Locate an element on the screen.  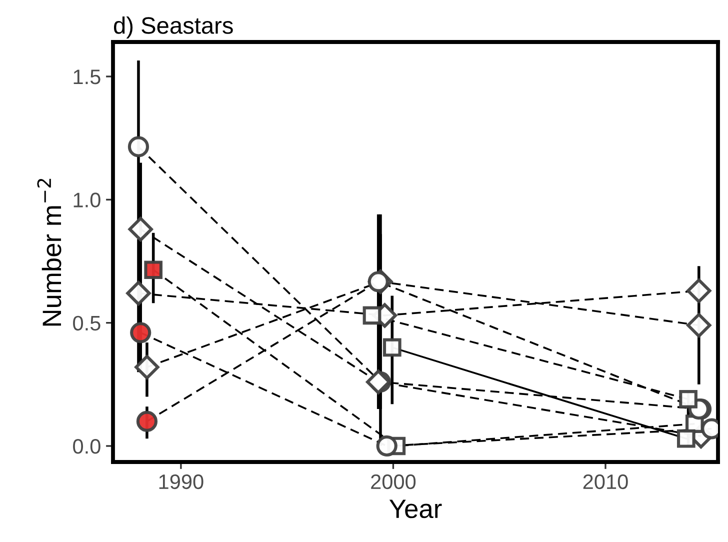
x-axis-title: Year is located at coordinates (415, 509).